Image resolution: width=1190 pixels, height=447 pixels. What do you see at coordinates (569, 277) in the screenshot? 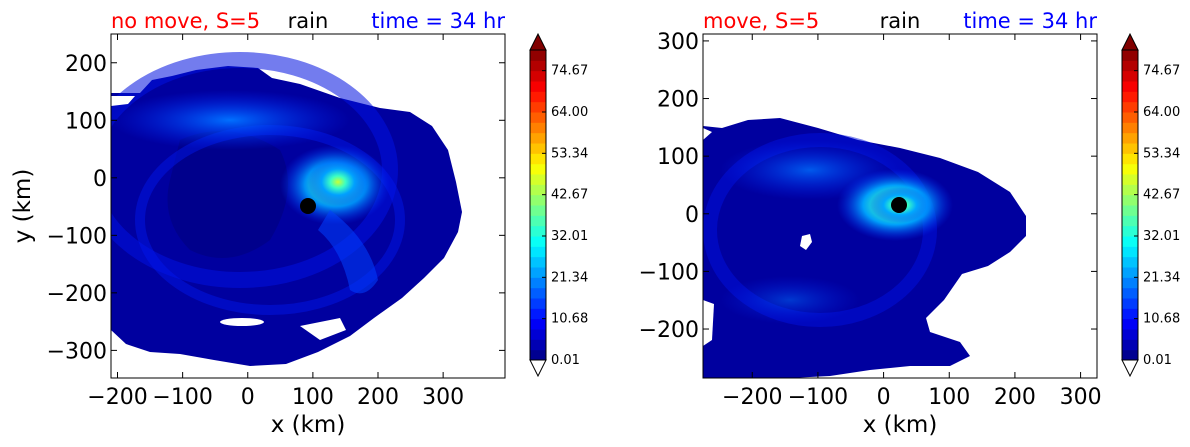
I see `colorbar-tick-label: 21.34` at bounding box center [569, 277].